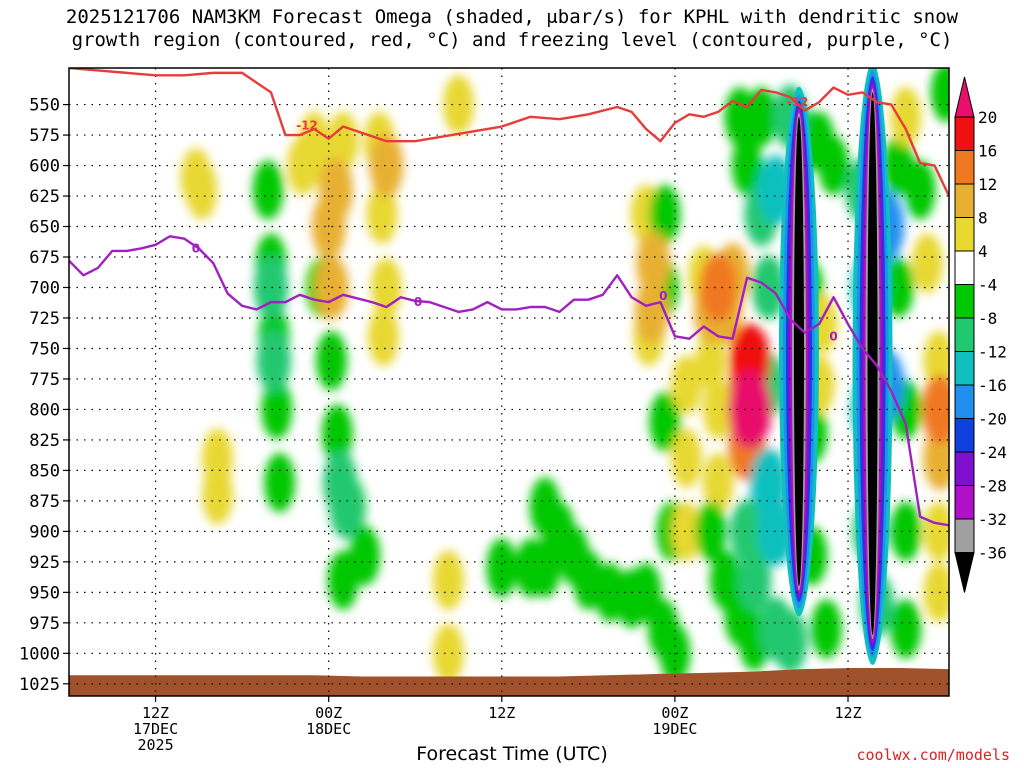 The width and height of the screenshot is (1024, 768). What do you see at coordinates (328, 729) in the screenshot?
I see `x-tick-label-18-1: 18DEC` at bounding box center [328, 729].